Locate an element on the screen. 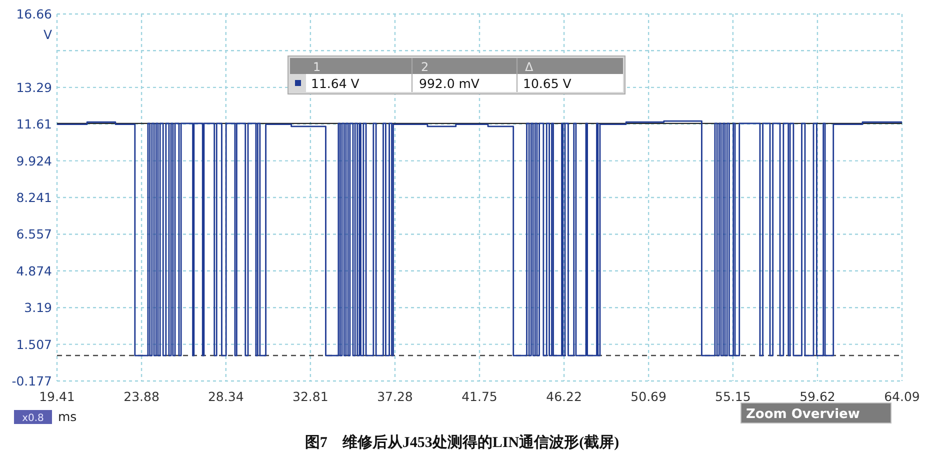 This screenshot has width=925, height=459. y-tick-label: 13.29 is located at coordinates (34, 87).